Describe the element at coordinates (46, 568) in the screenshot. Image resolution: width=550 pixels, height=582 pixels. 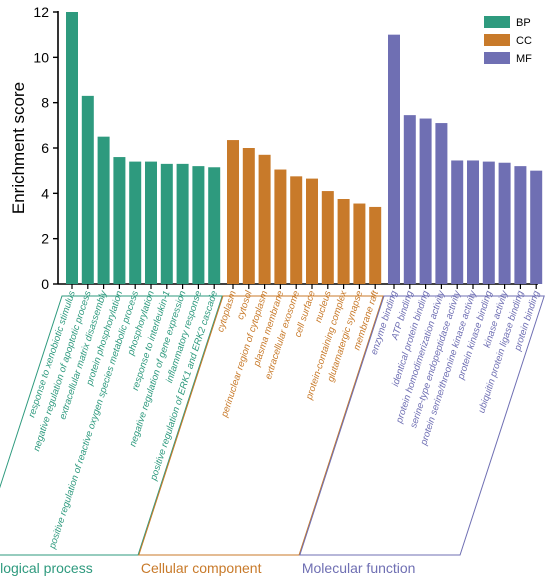
I see `group-label-bp: Biological process` at that location.